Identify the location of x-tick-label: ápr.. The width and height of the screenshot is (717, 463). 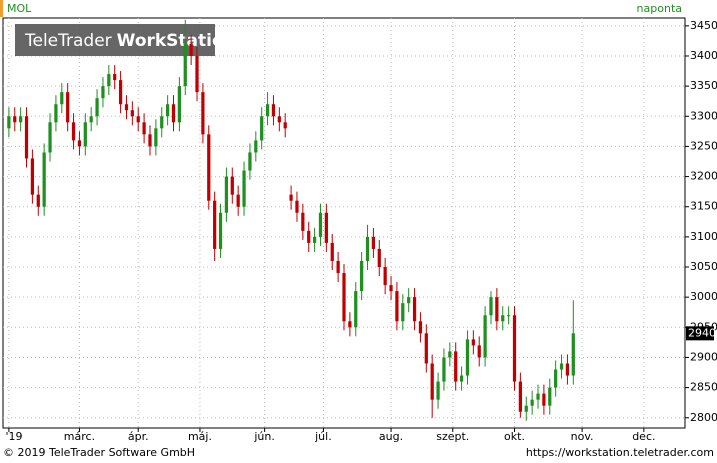
(138, 436).